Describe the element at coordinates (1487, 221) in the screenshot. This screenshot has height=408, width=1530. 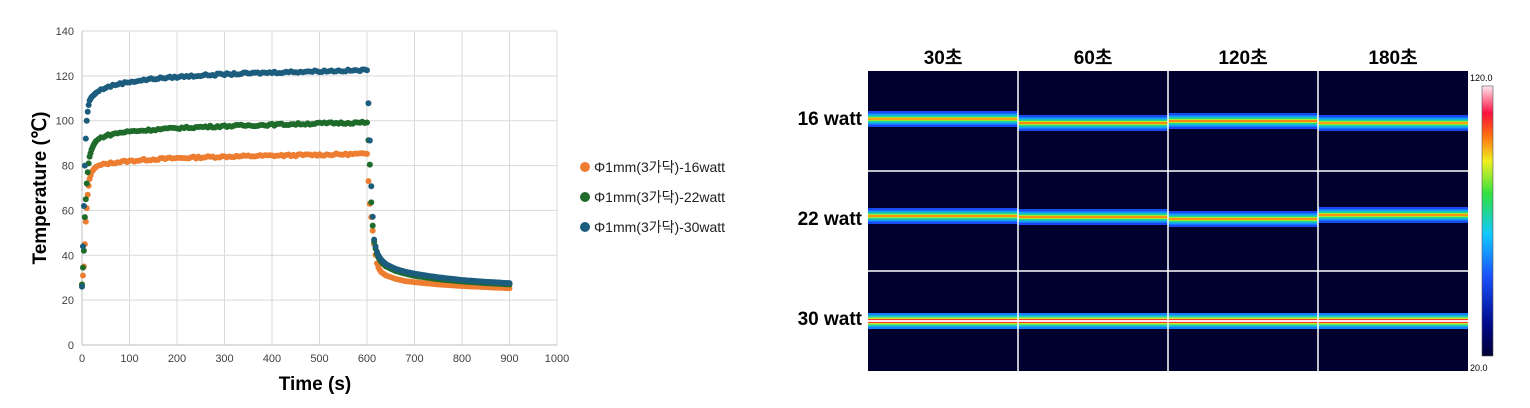
I see `colorbar-gradient` at that location.